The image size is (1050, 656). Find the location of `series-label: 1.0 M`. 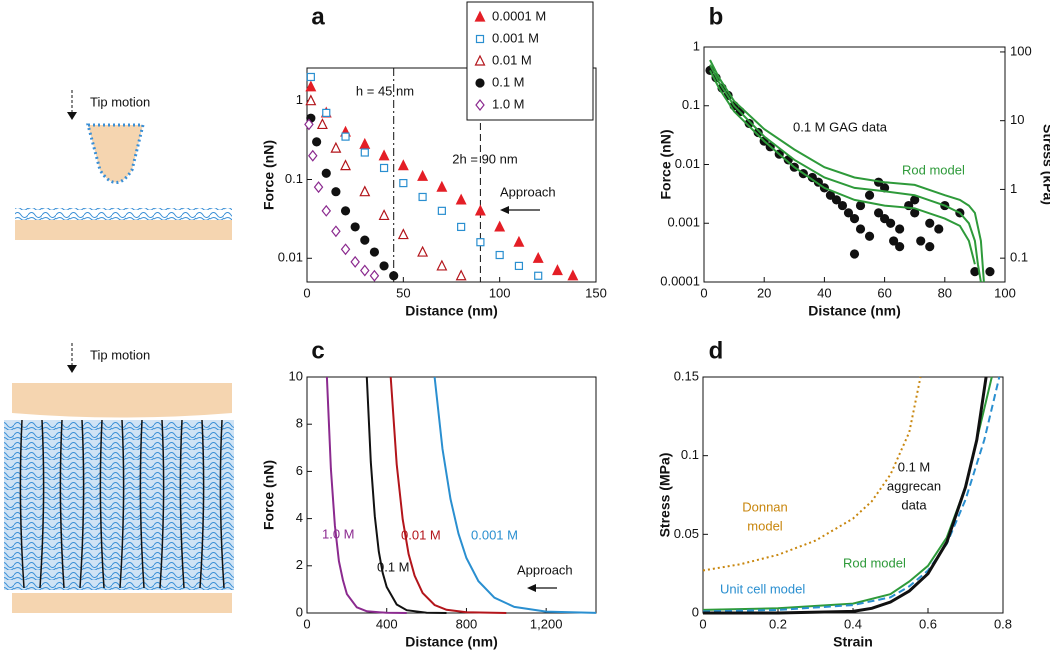

series-label: 1.0 M is located at coordinates (338, 533).